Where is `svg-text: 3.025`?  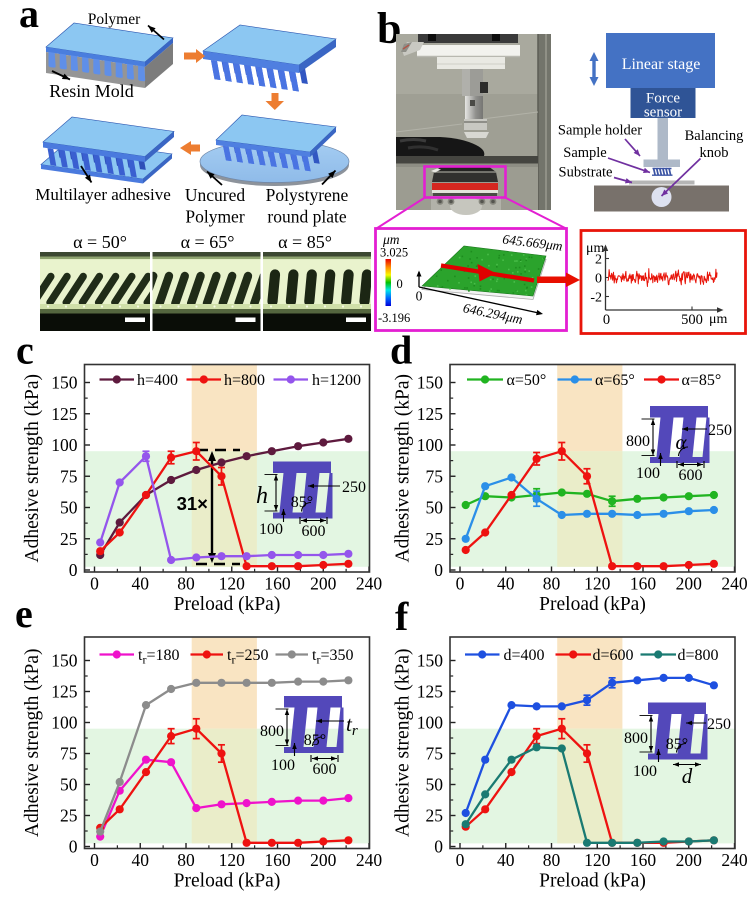 svg-text: 3.025 is located at coordinates (394, 253).